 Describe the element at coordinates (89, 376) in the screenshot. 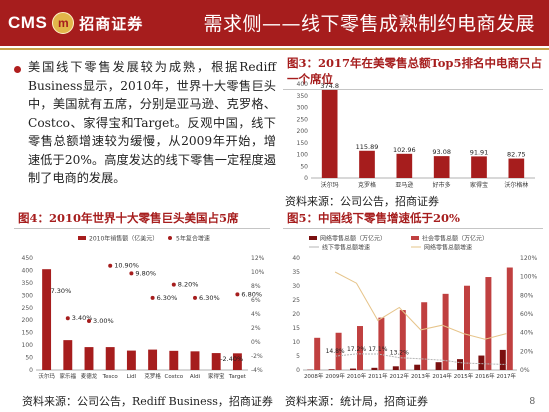

I see `fig4-x-tick-label: 麦德龙` at that location.